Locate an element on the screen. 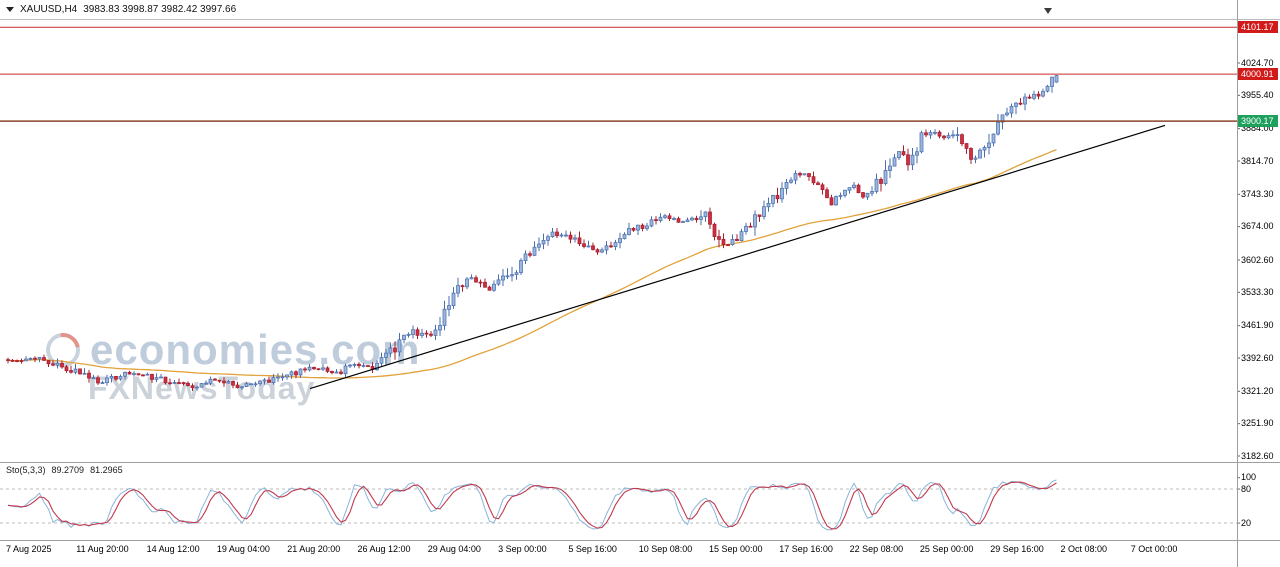 The image size is (1280, 567). chart-shift-marker-icon is located at coordinates (1048, 11).